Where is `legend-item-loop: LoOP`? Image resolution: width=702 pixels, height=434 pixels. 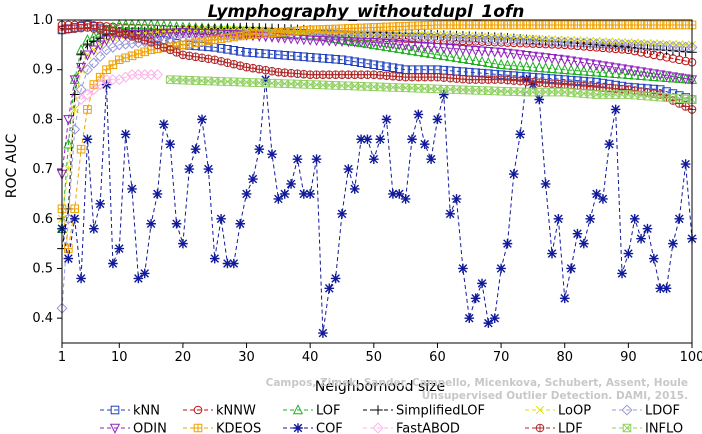
legend-item-loop: LoOP is located at coordinates (558, 411).